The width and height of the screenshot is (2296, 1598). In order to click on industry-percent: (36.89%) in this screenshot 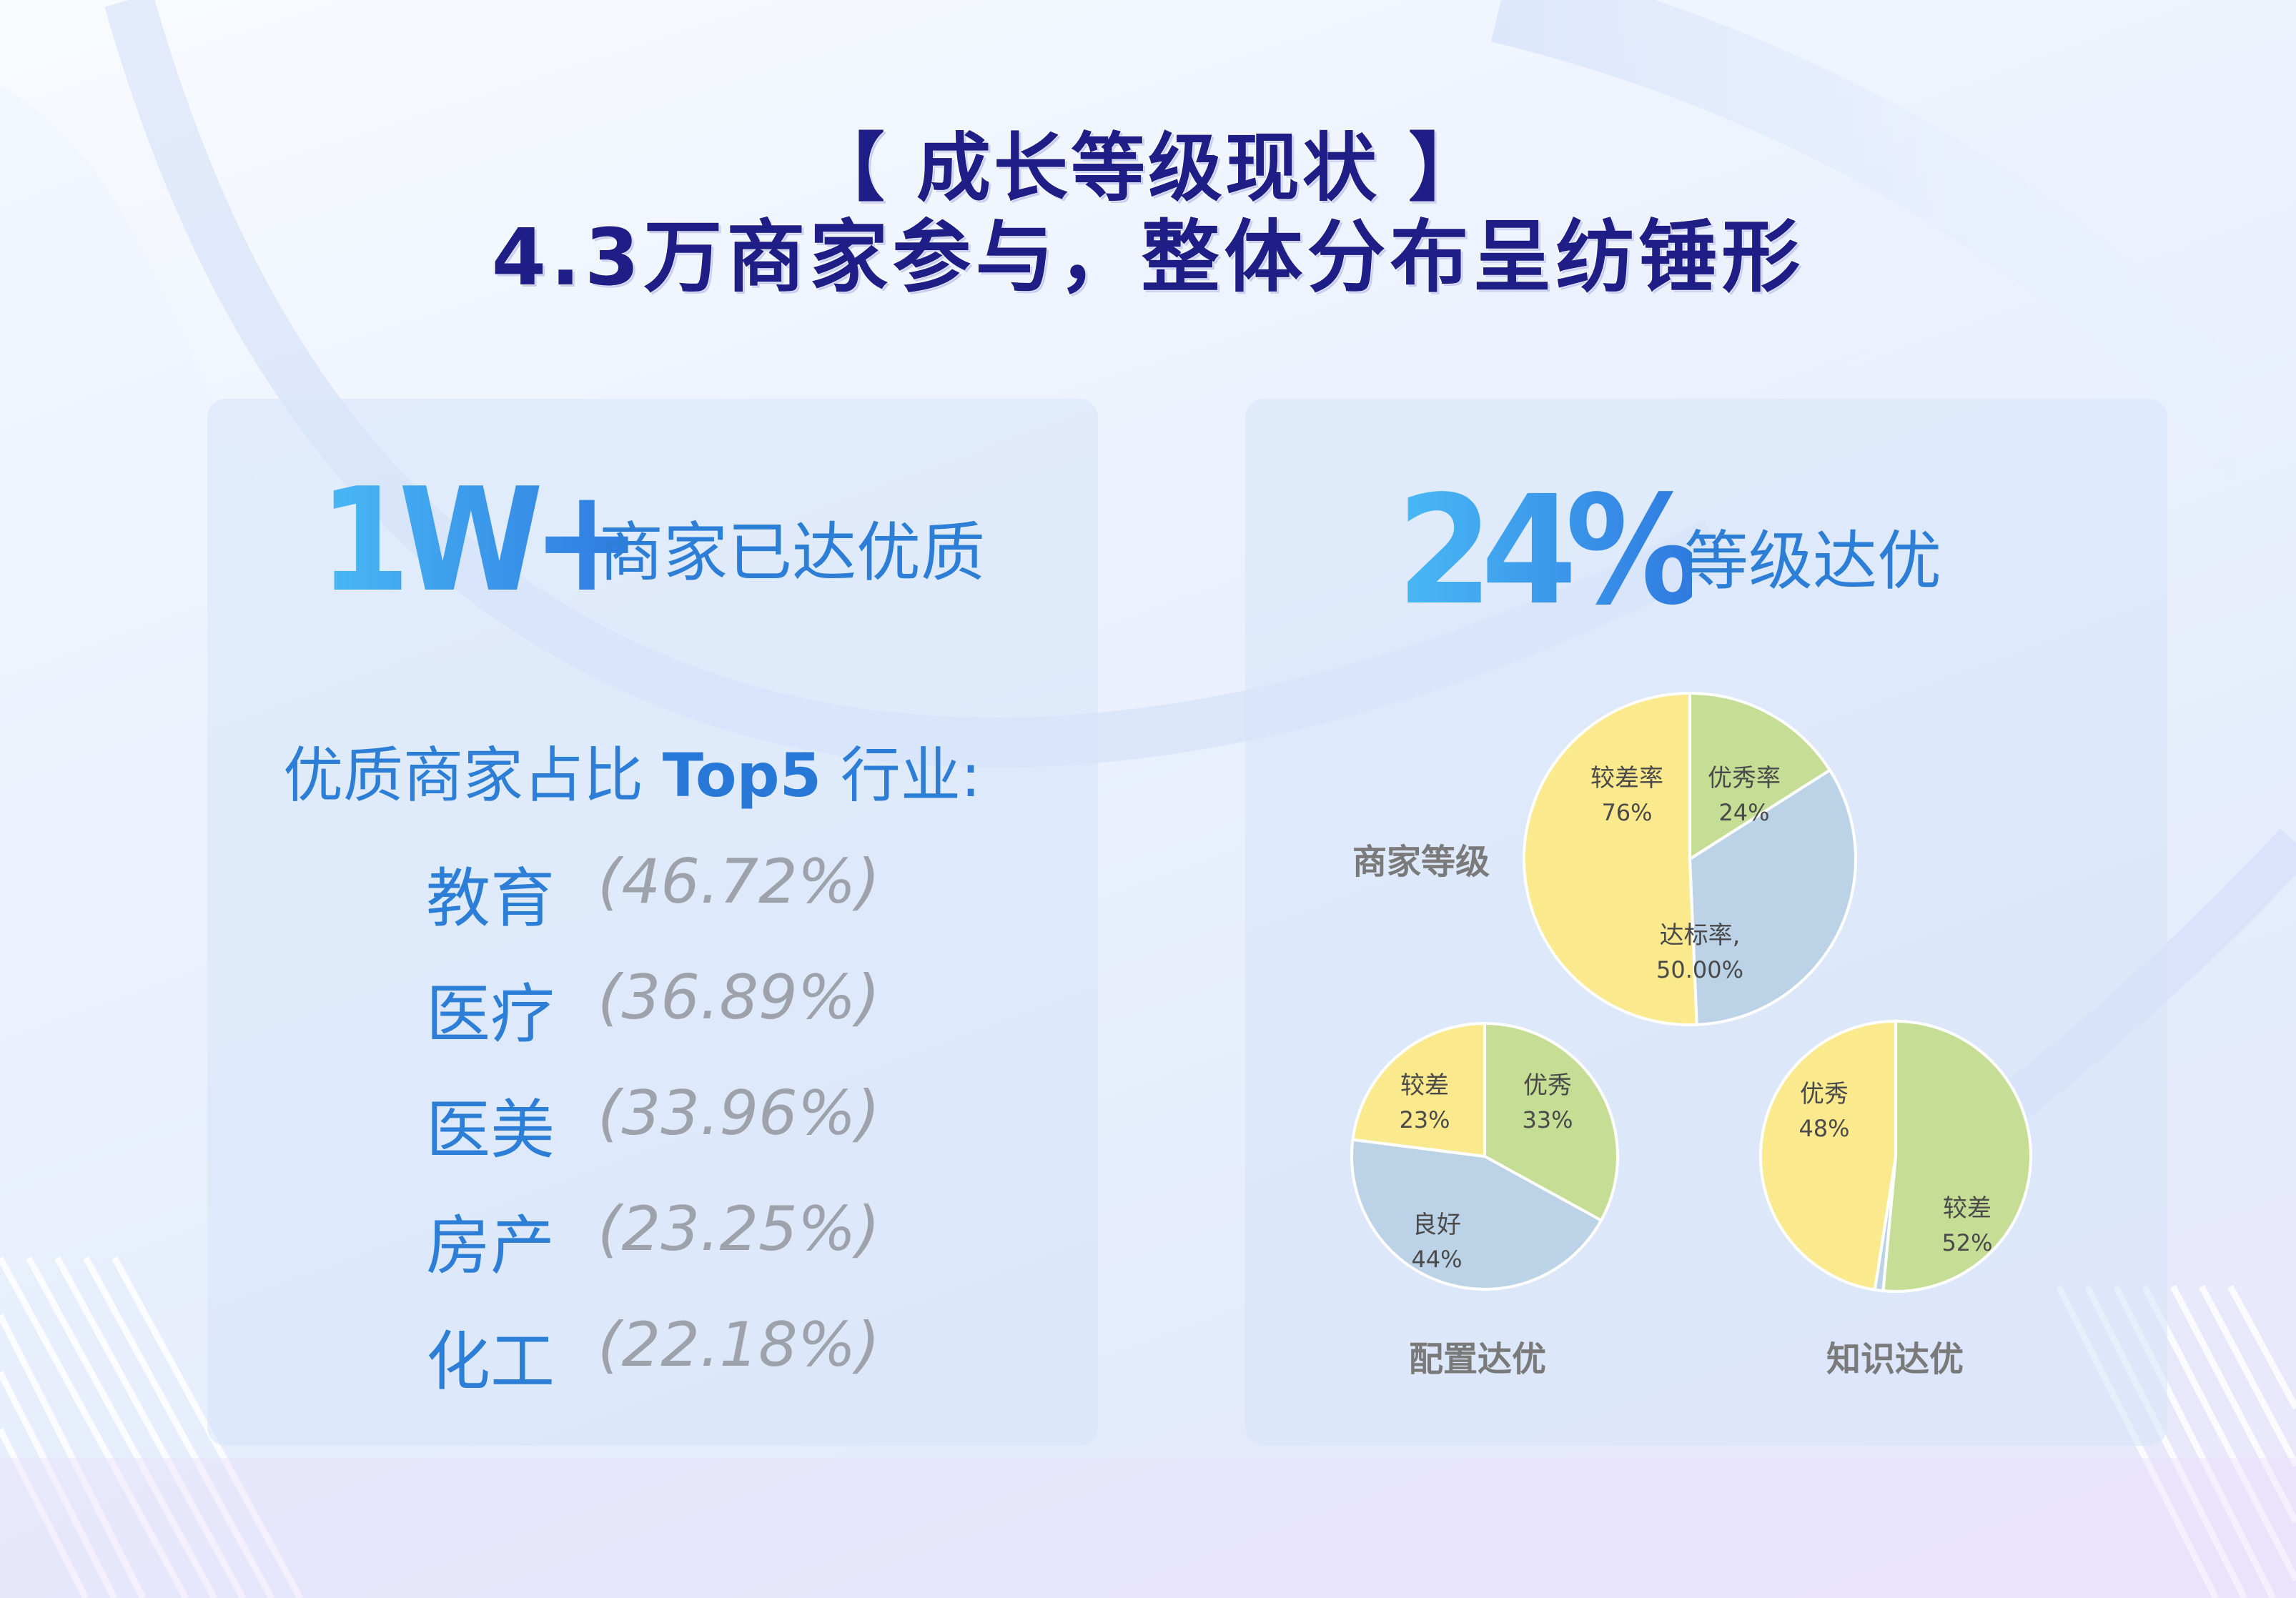, I will do `click(739, 997)`.